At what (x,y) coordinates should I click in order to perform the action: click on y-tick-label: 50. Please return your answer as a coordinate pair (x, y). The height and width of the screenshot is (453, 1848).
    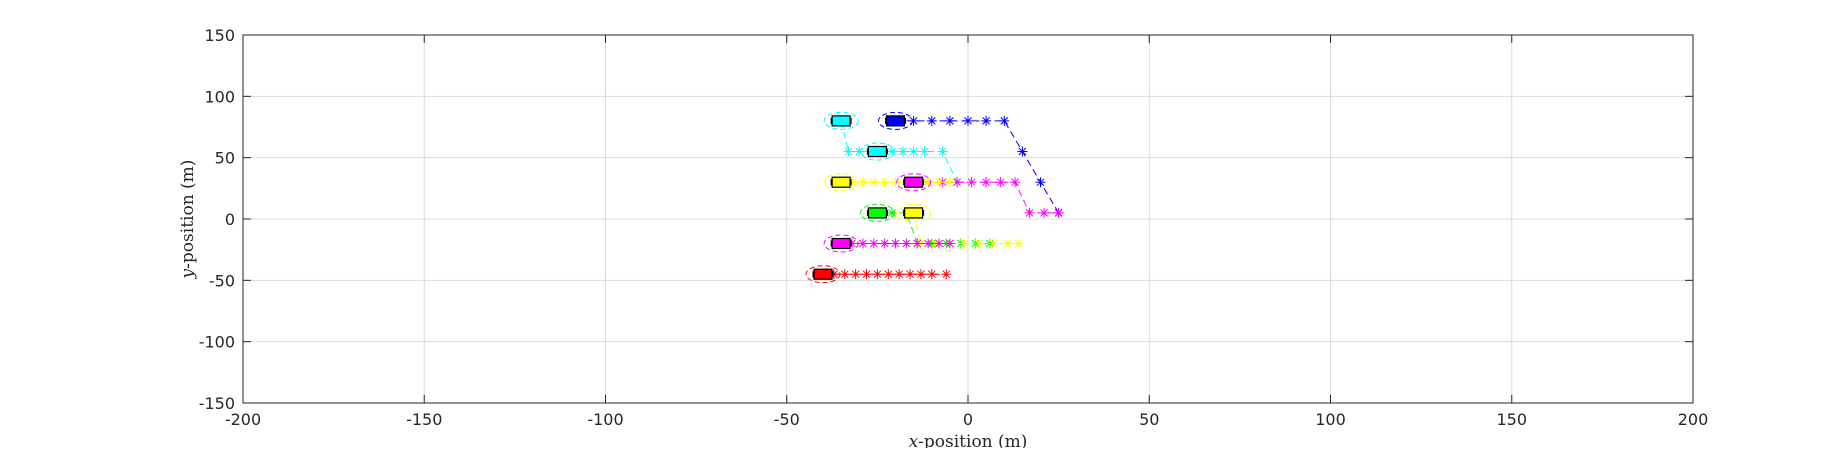
    Looking at the image, I should click on (225, 158).